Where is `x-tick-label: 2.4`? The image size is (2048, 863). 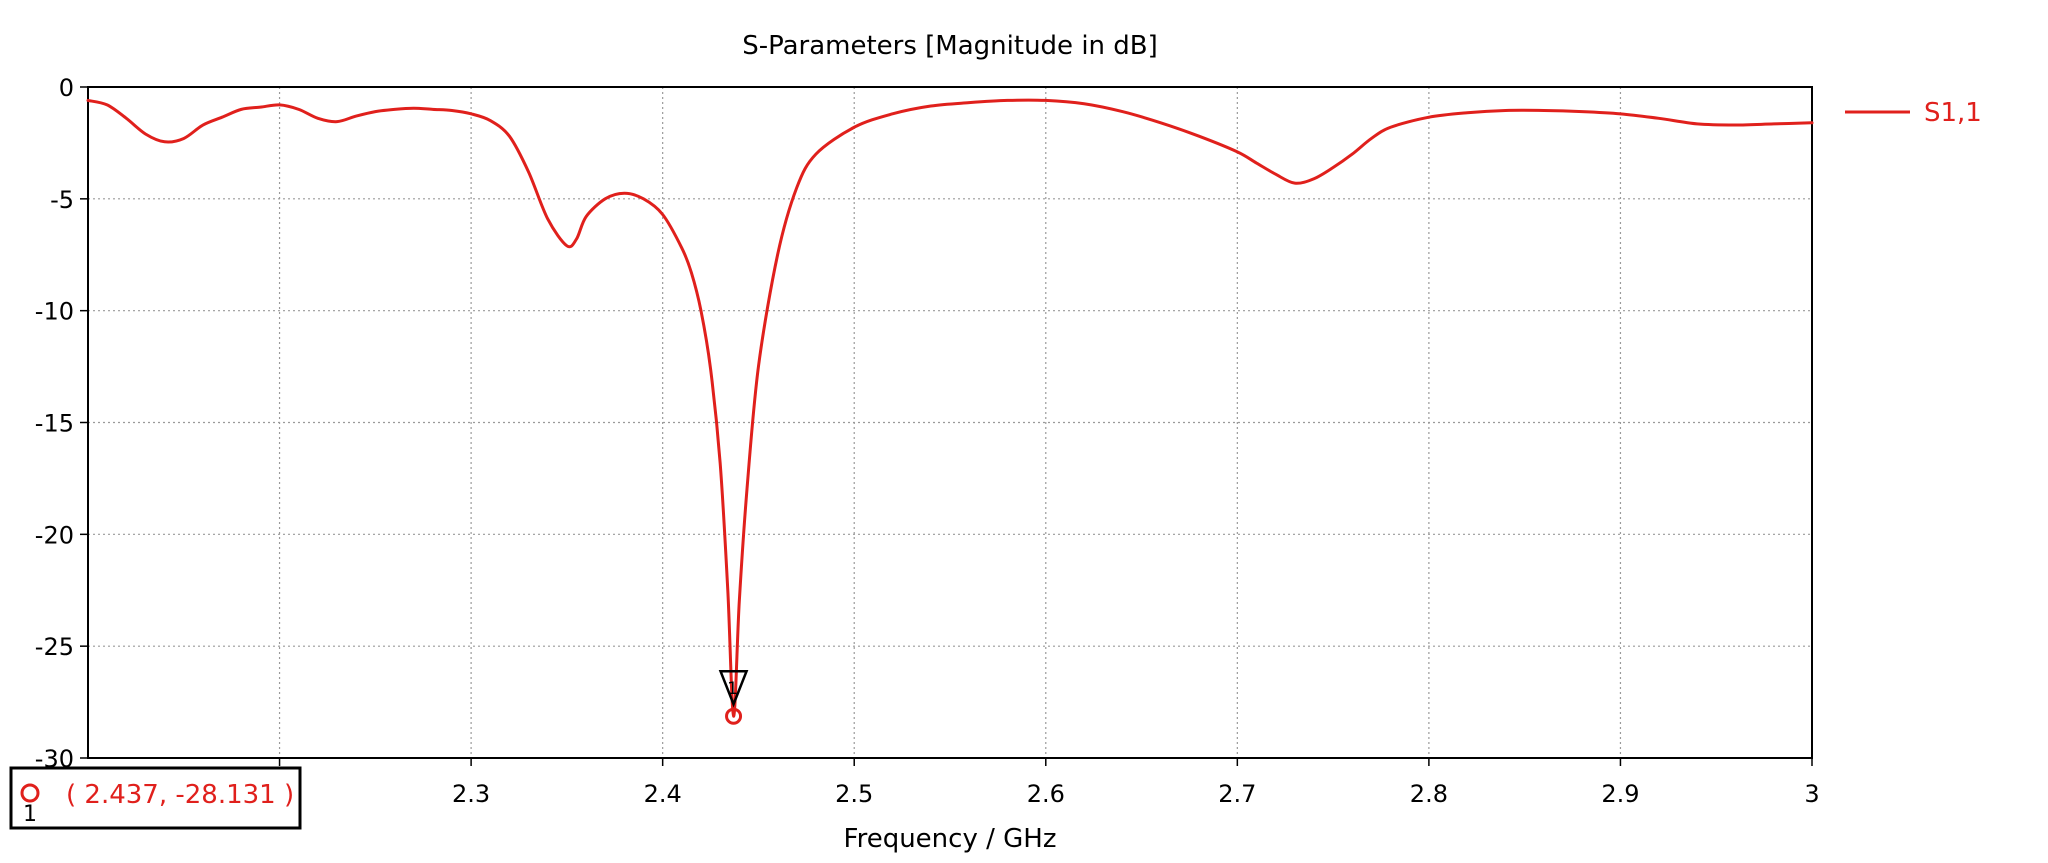
x-tick-label: 2.4 is located at coordinates (663, 794).